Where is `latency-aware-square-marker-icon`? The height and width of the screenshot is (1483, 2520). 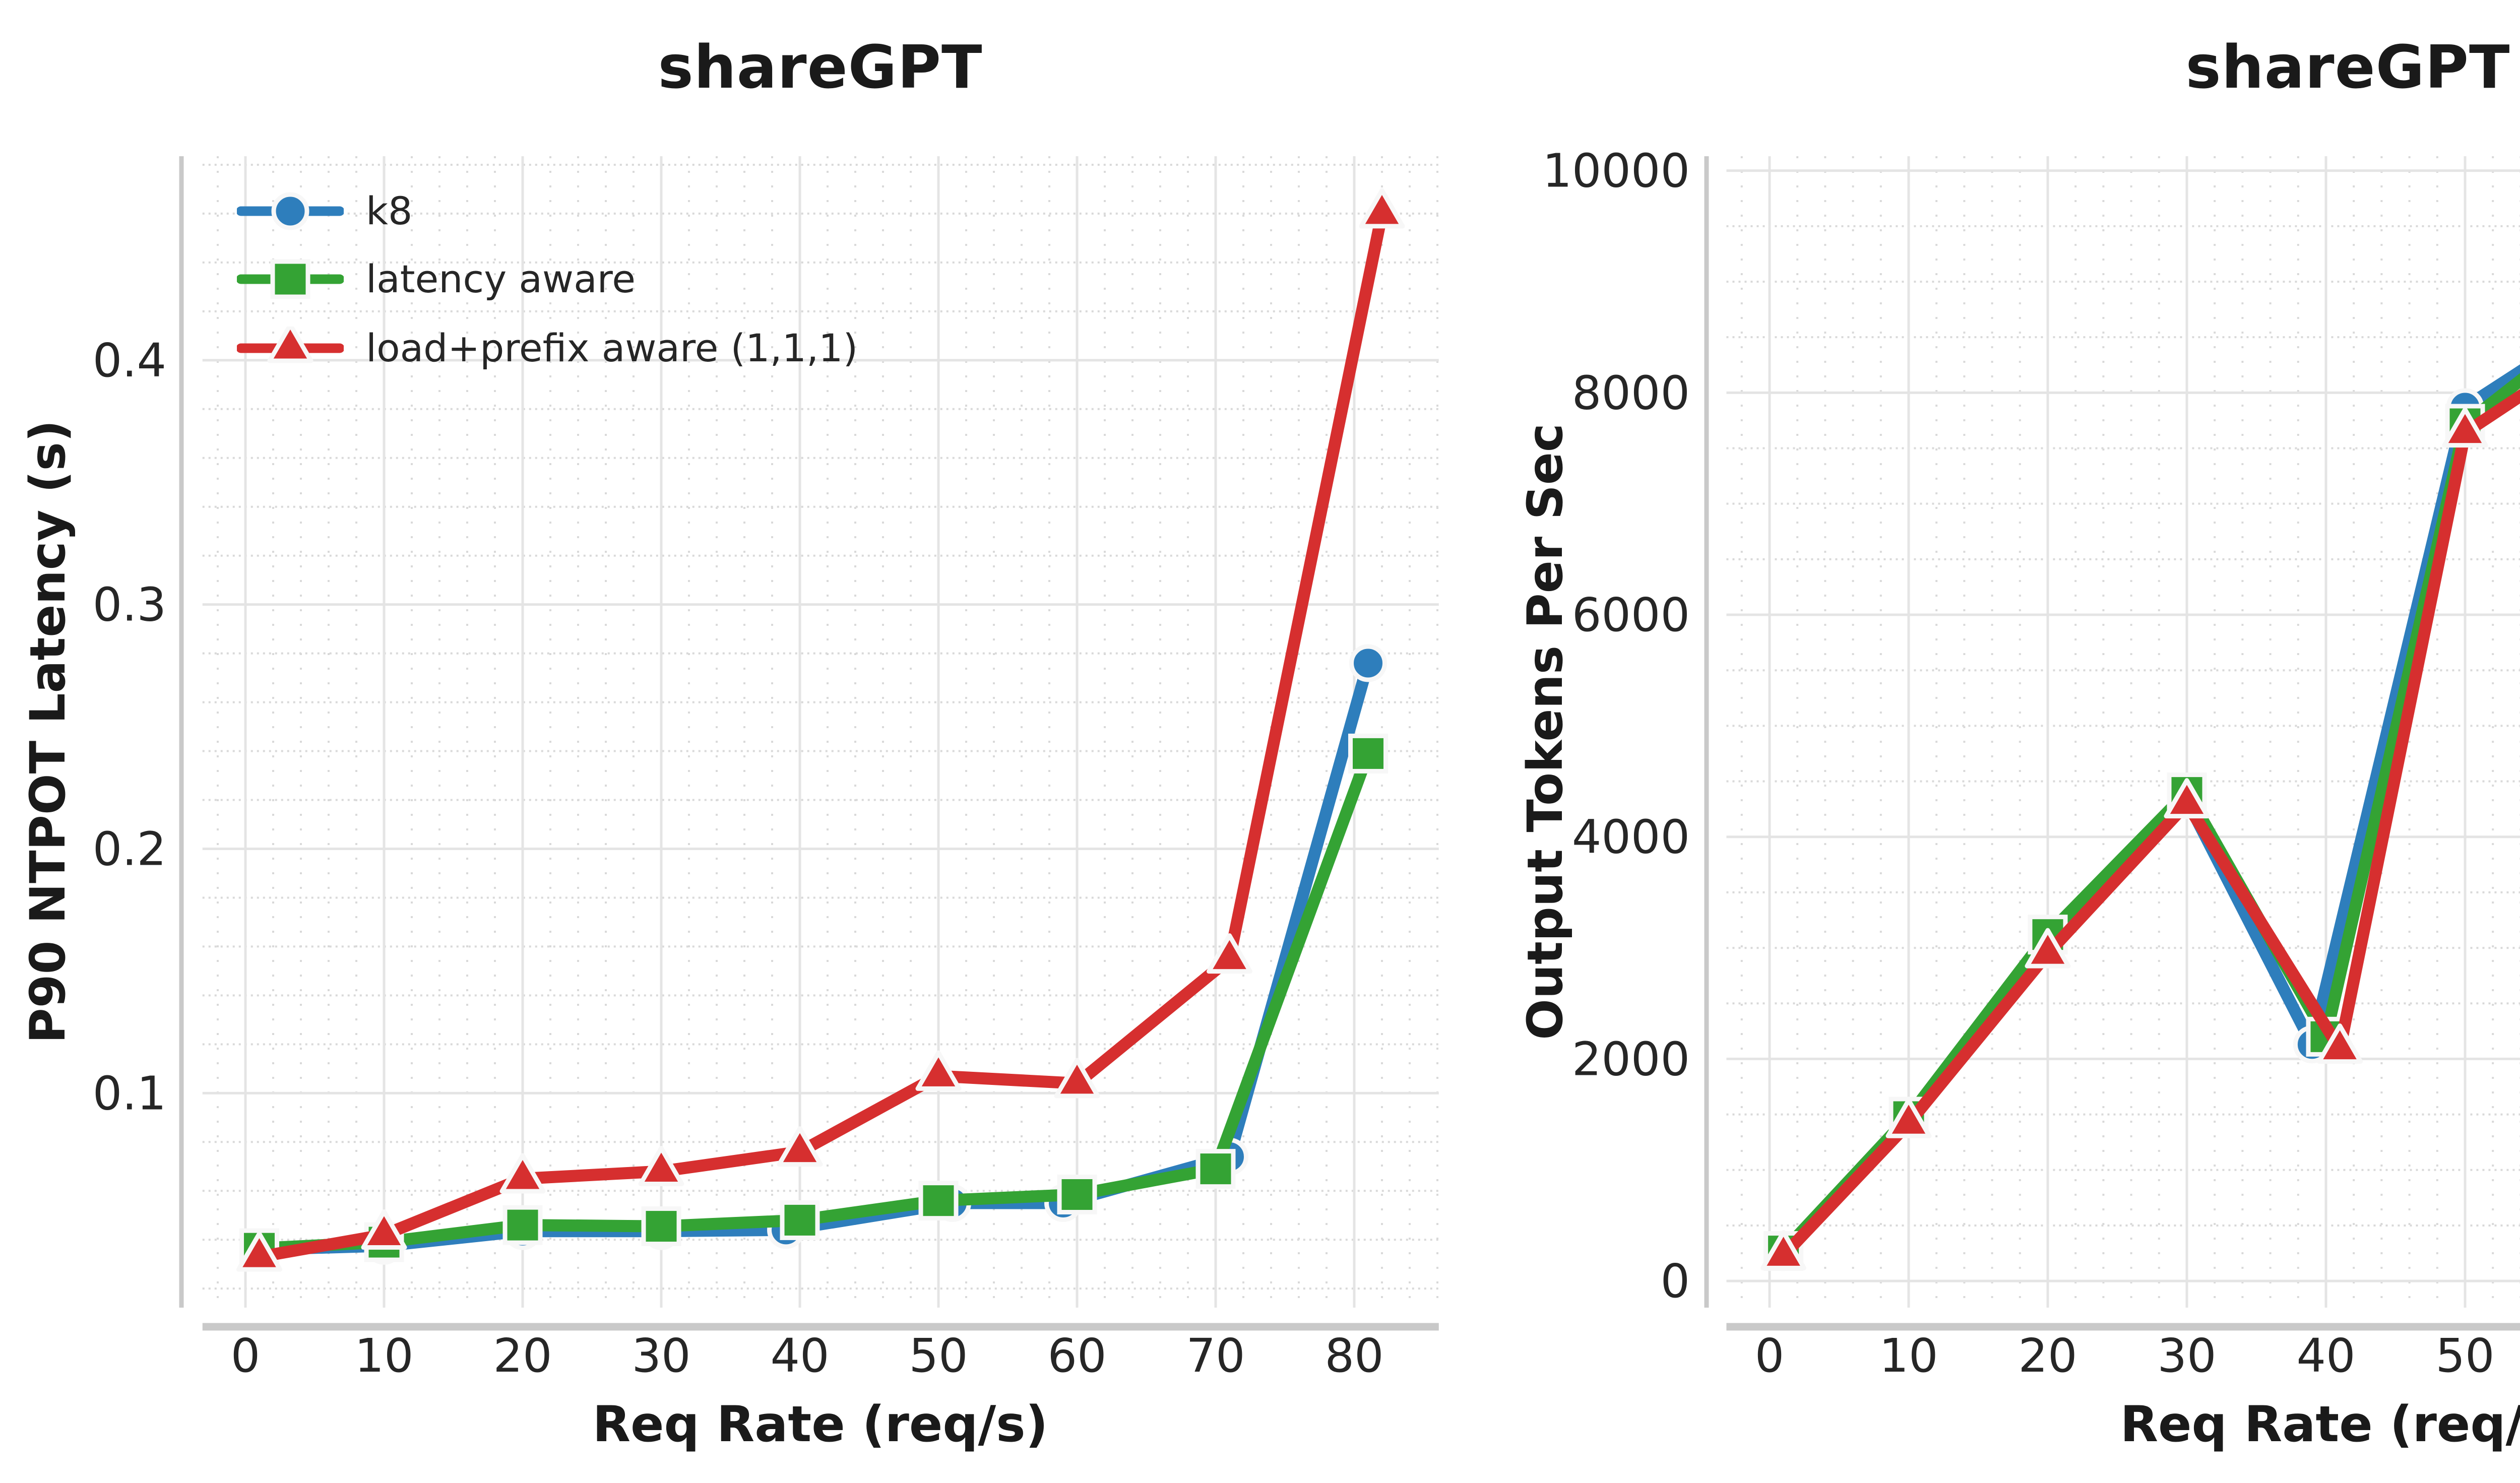 latency-aware-square-marker-icon is located at coordinates (290, 279).